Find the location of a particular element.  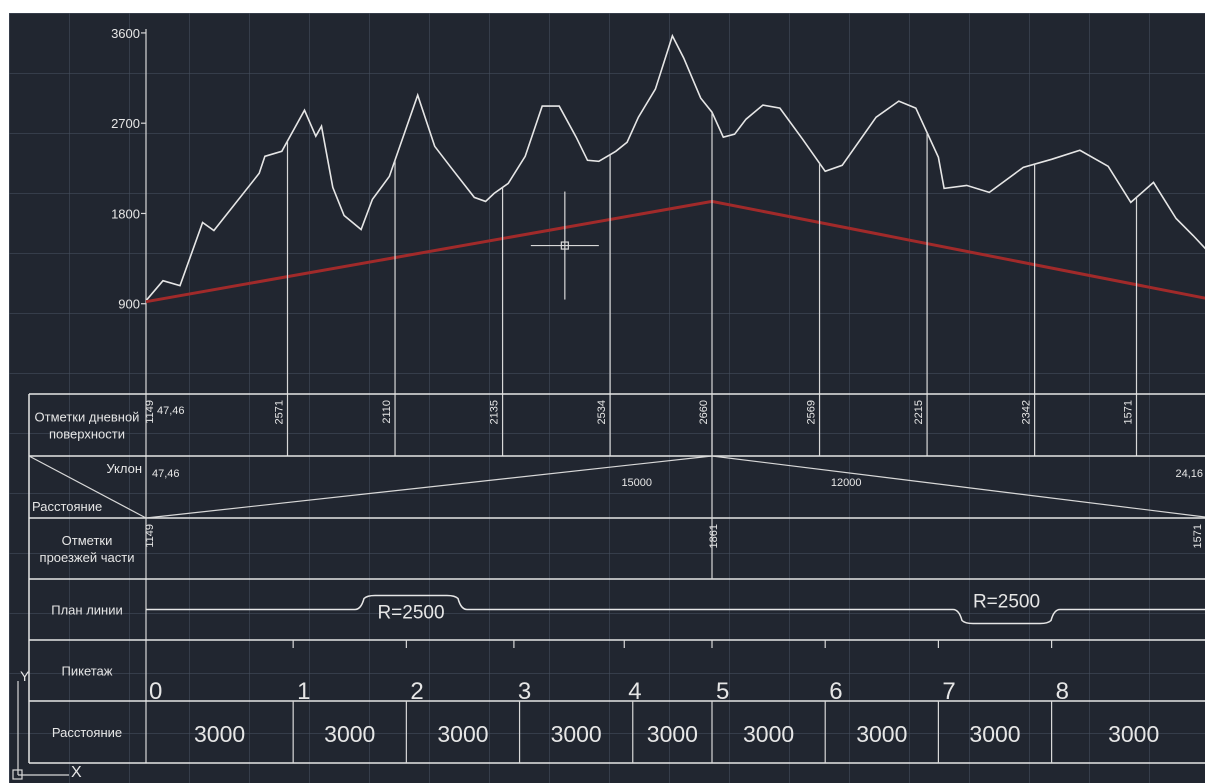

road-mark: 1861 is located at coordinates (714, 536).